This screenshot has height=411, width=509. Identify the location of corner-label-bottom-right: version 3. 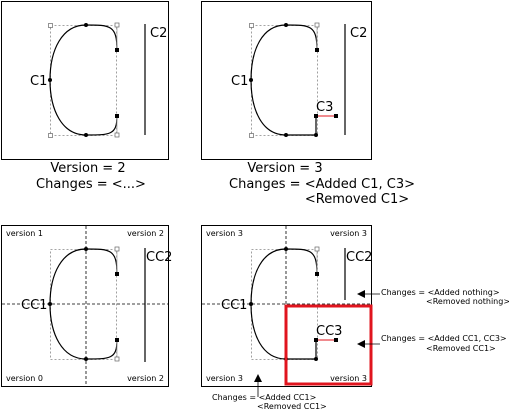
(348, 378).